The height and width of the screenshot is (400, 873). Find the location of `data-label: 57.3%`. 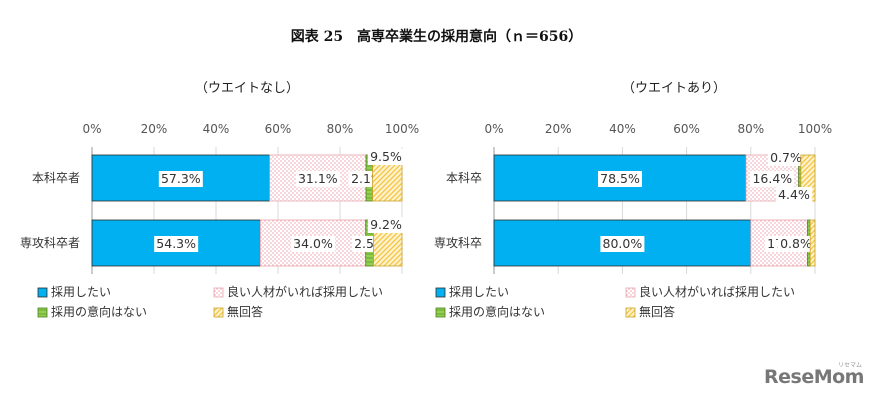

data-label: 57.3% is located at coordinates (181, 178).